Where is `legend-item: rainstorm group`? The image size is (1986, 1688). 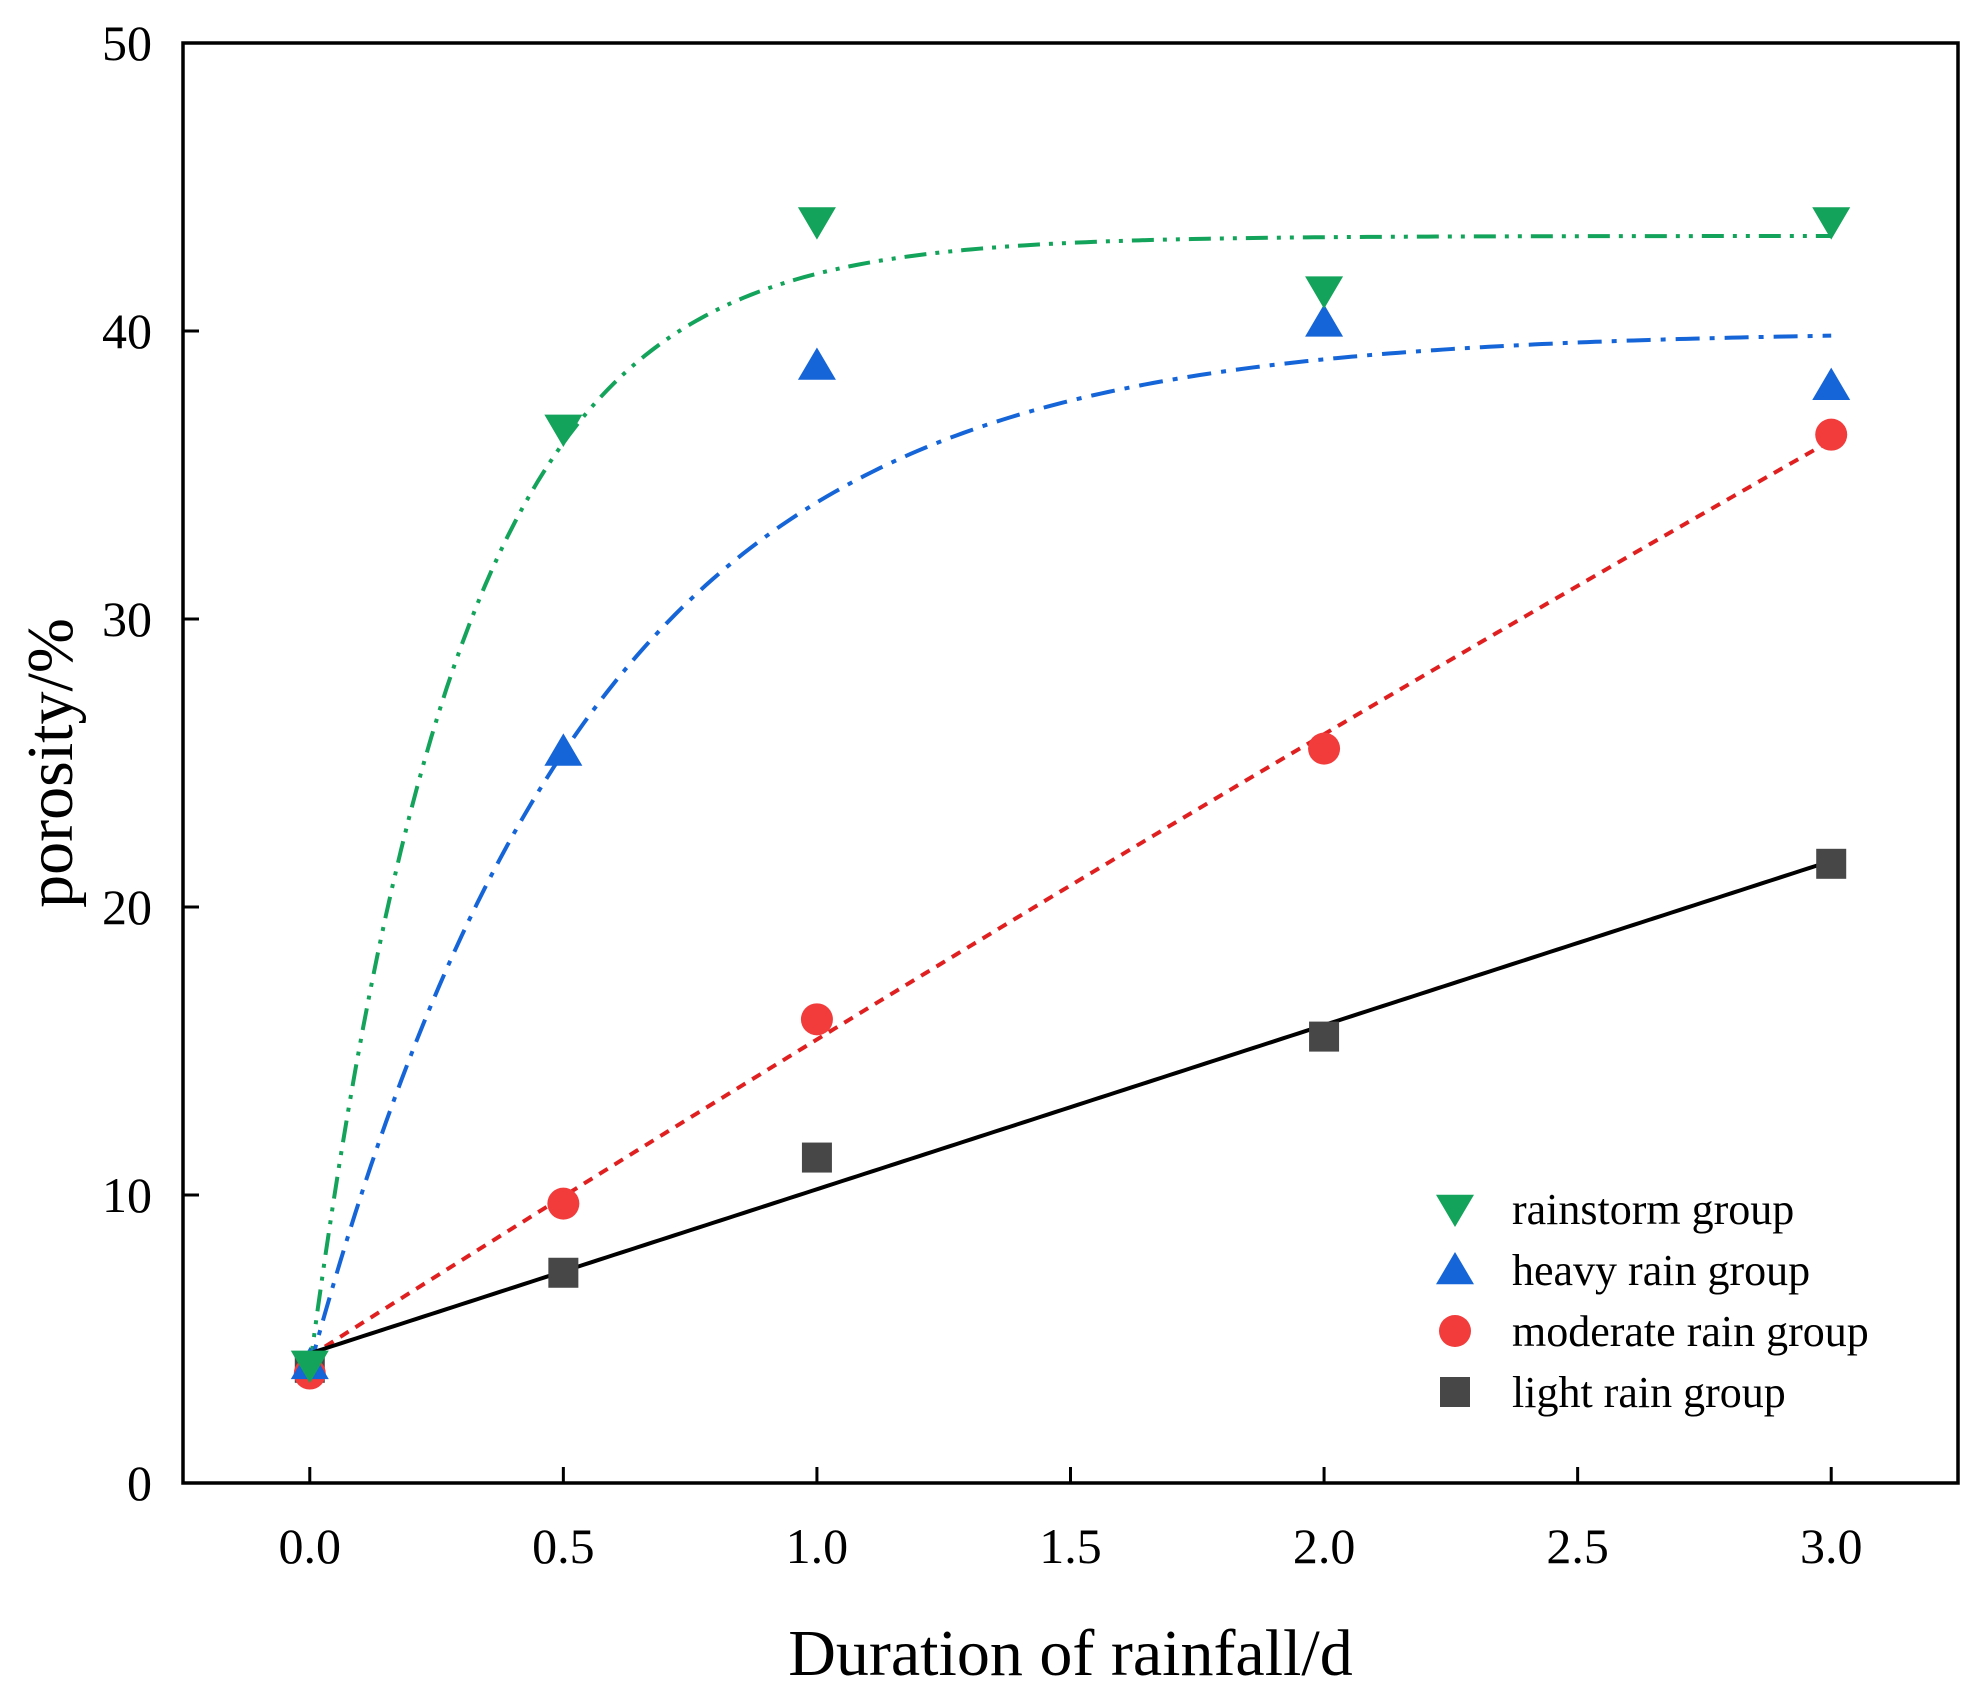
legend-item: rainstorm group is located at coordinates (1615, 1209).